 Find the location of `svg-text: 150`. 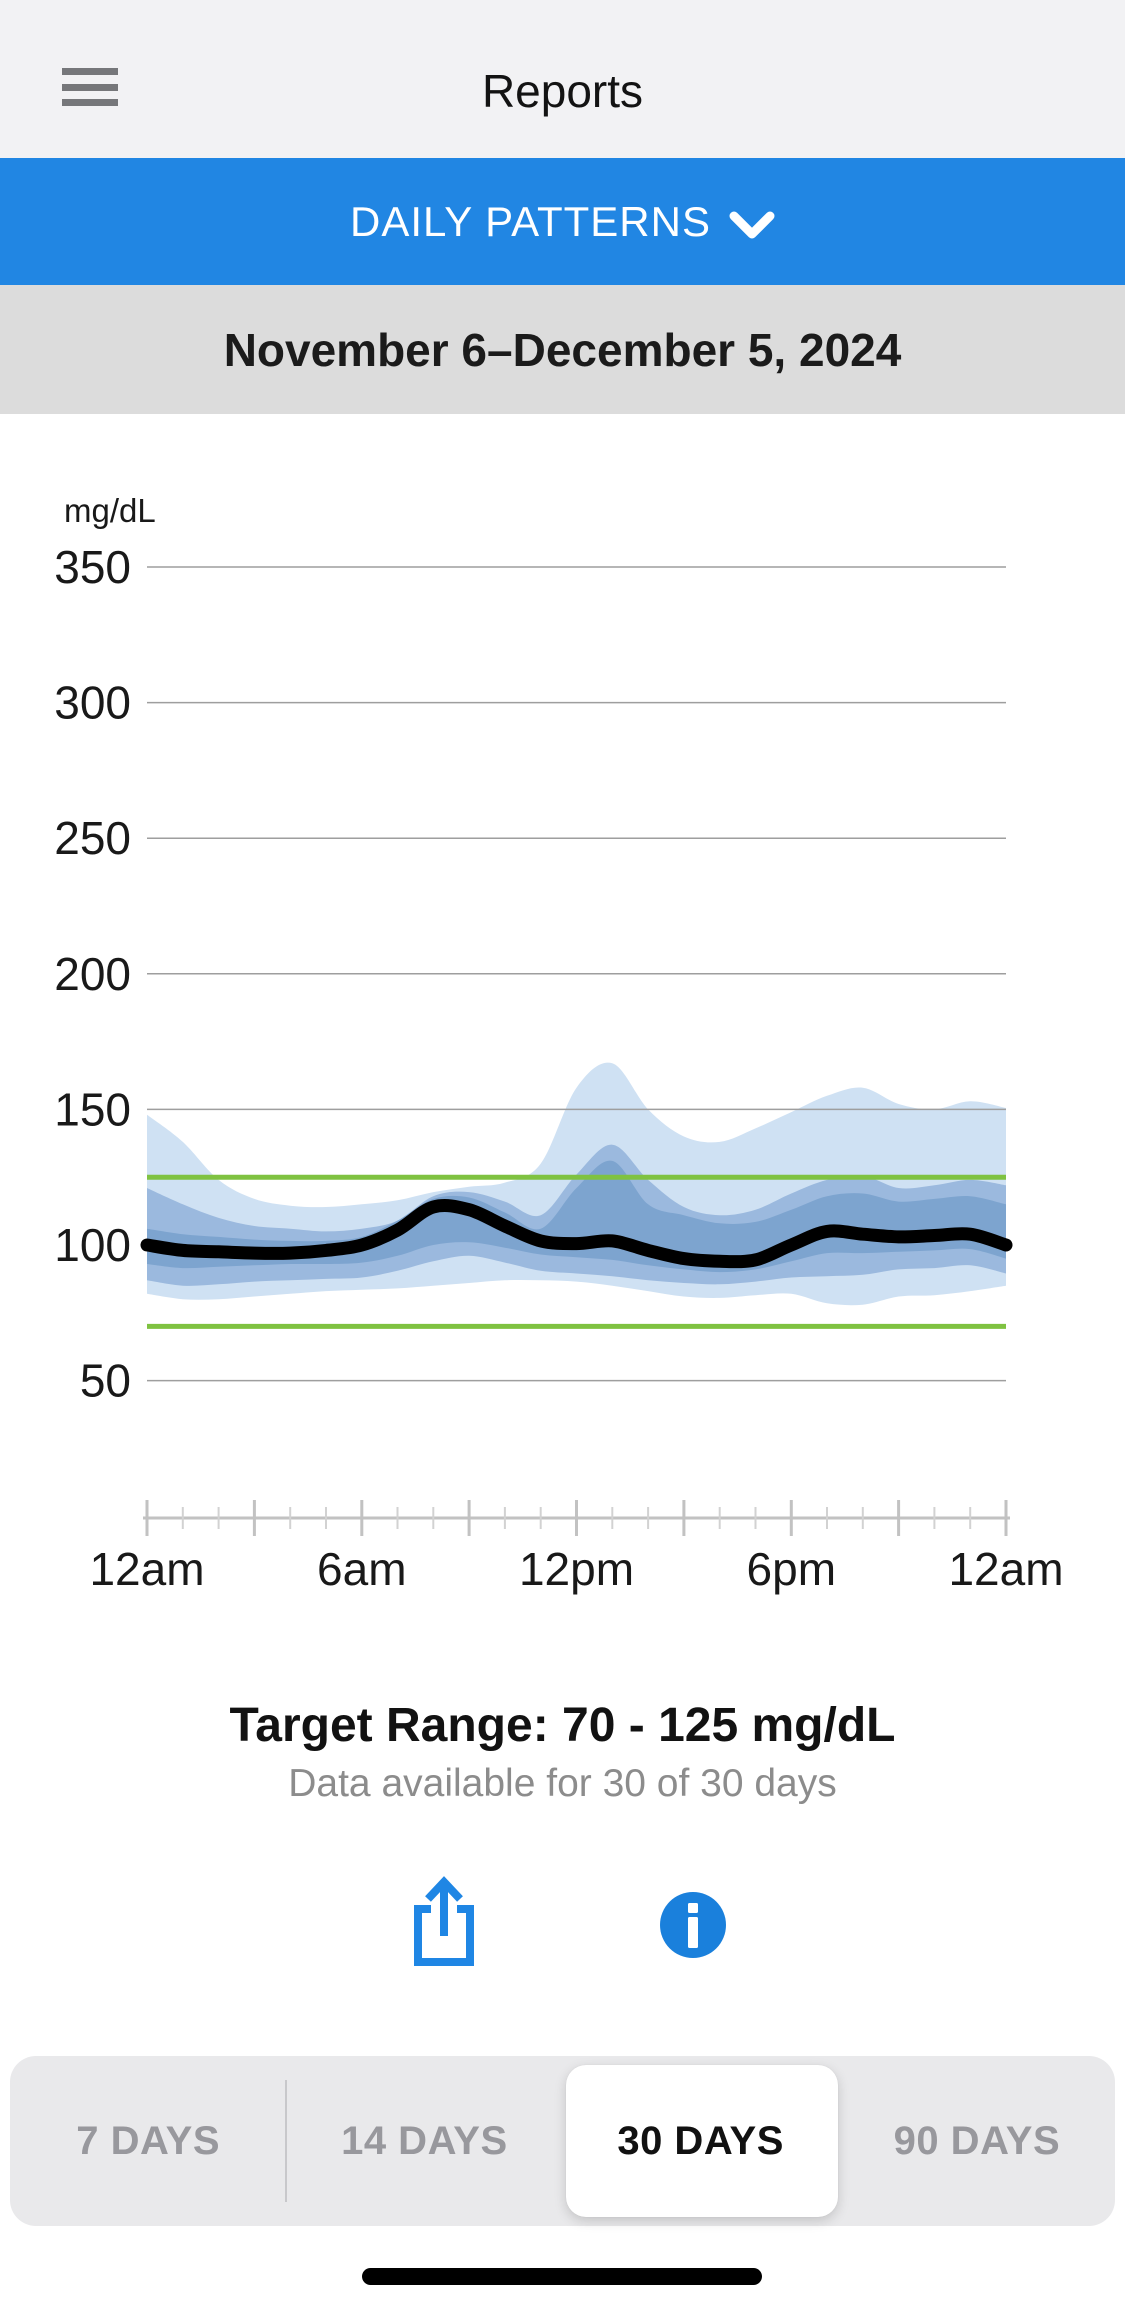

svg-text: 150 is located at coordinates (92, 1109).